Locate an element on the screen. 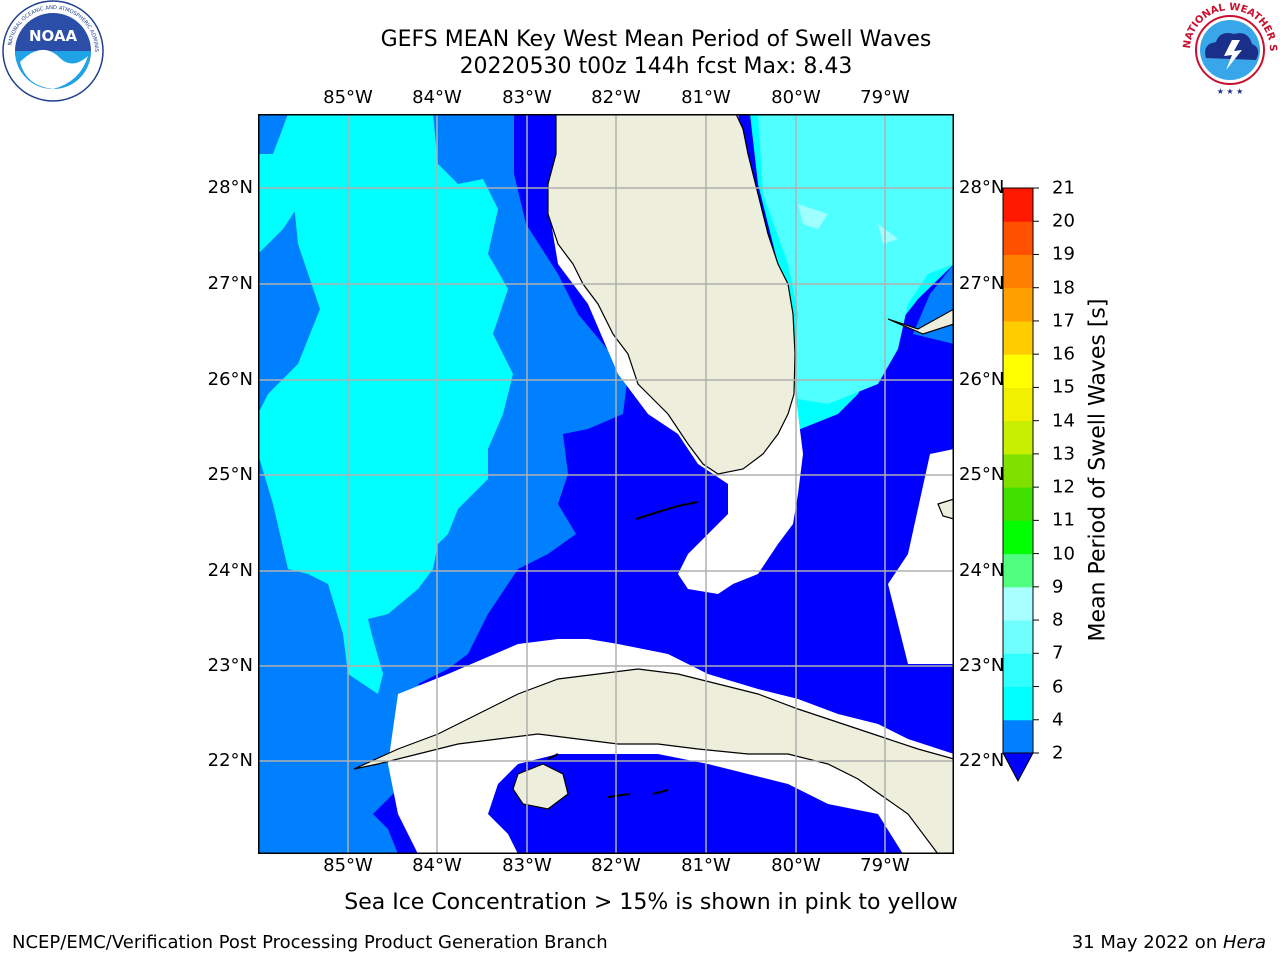 Image resolution: width=1280 pixels, height=960 pixels. lon-label-bottom: 85°W is located at coordinates (348, 865).